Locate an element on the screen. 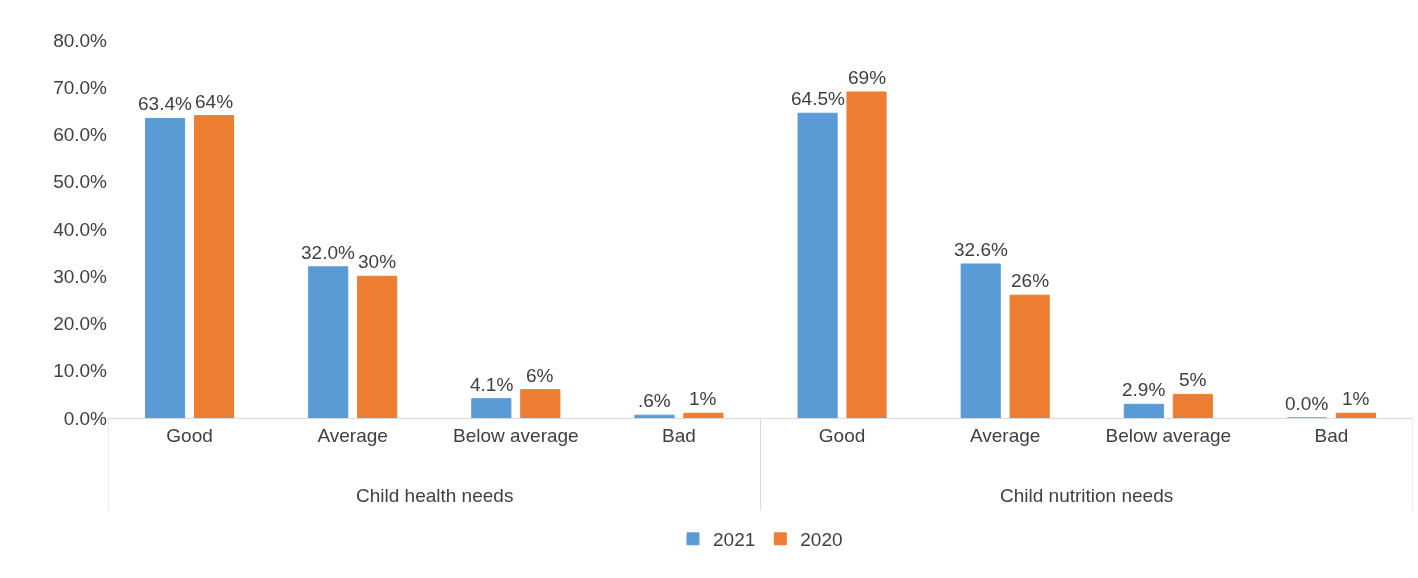 This screenshot has width=1418, height=578. data-label: 2.9% is located at coordinates (1144, 389).